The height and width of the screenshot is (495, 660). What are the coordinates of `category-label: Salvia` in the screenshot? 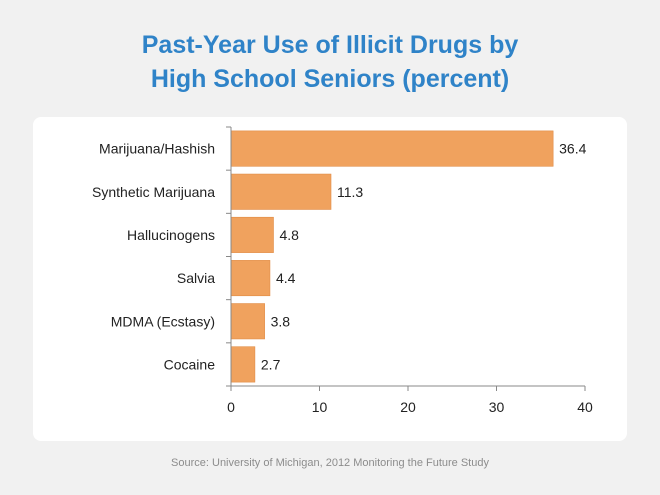 It's located at (196, 278).